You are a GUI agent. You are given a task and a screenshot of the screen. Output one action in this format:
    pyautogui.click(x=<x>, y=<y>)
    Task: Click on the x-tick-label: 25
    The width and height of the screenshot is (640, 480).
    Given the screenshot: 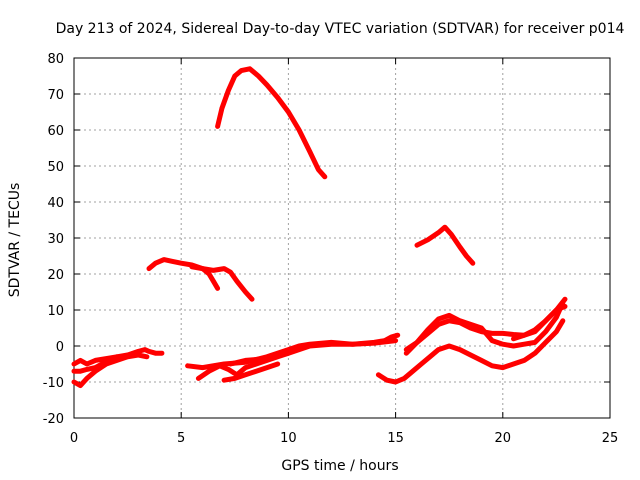 What is the action you would take?
    pyautogui.click(x=610, y=438)
    